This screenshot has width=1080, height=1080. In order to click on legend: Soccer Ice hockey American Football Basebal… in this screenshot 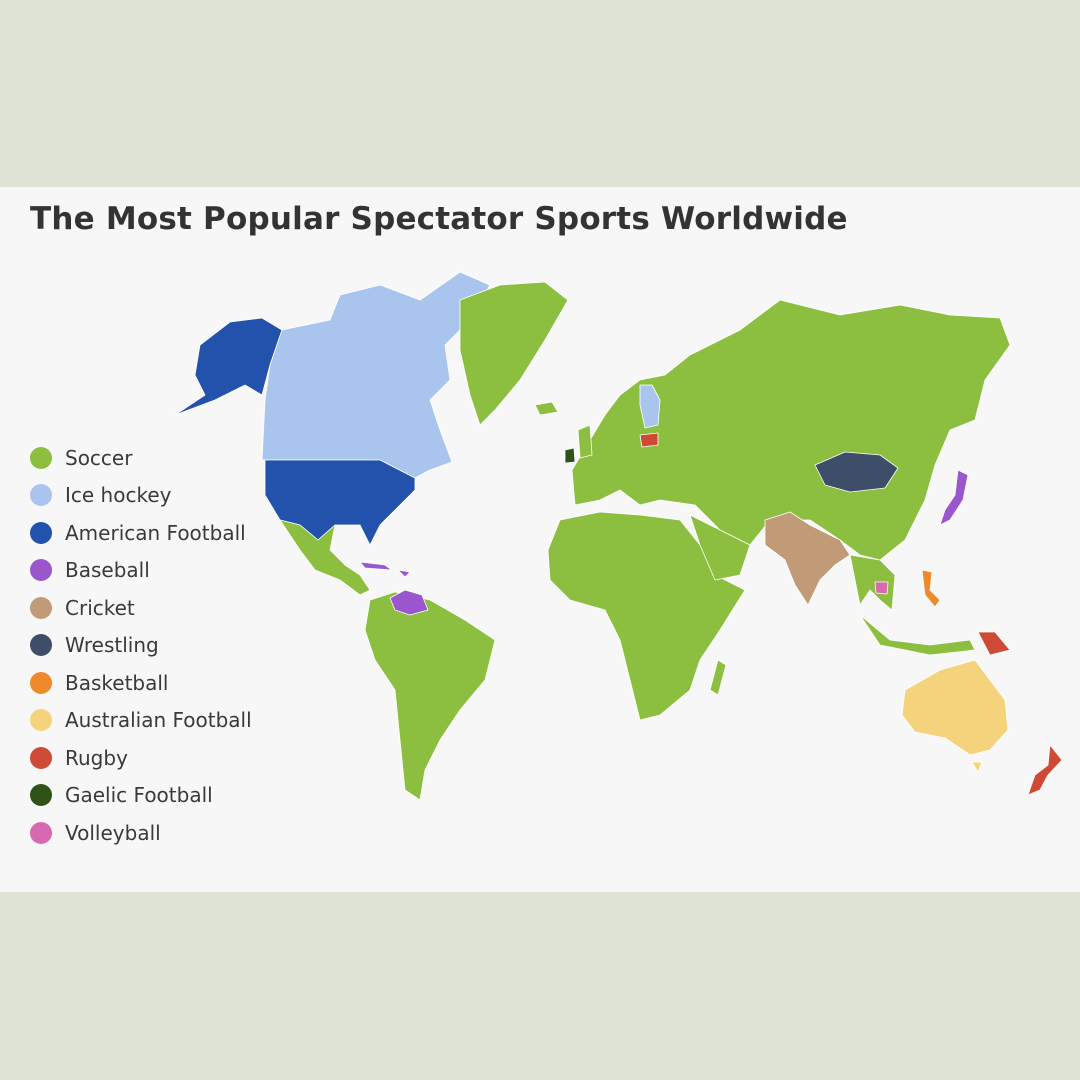, I will do `click(141, 645)`.